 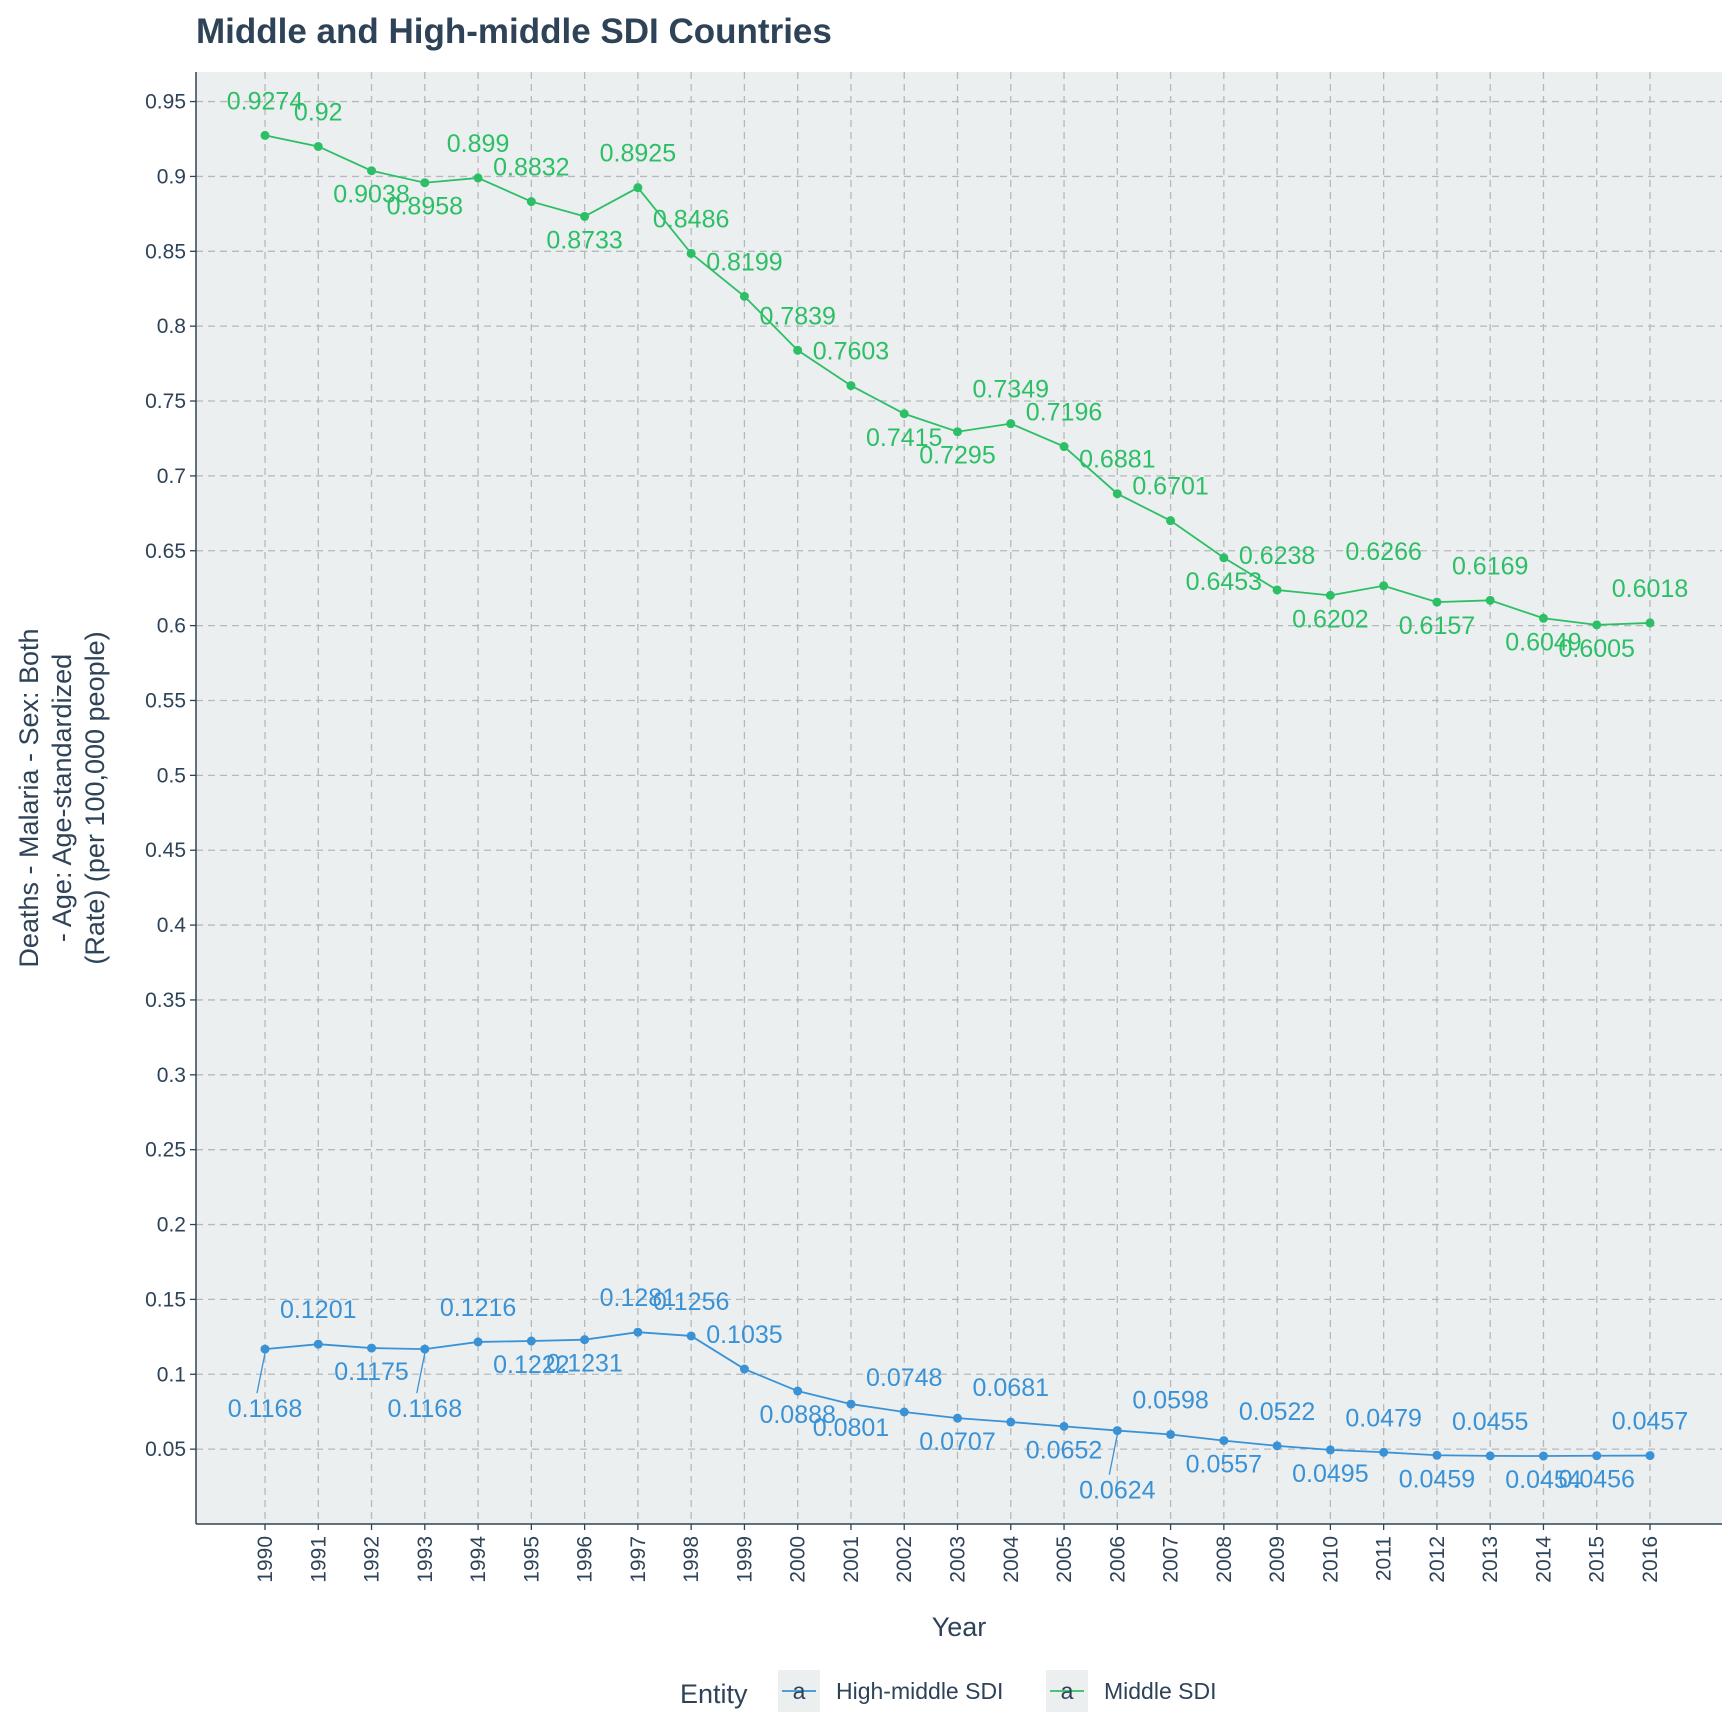 What do you see at coordinates (171, 1374) in the screenshot?
I see `y-tick-label: 0.1` at bounding box center [171, 1374].